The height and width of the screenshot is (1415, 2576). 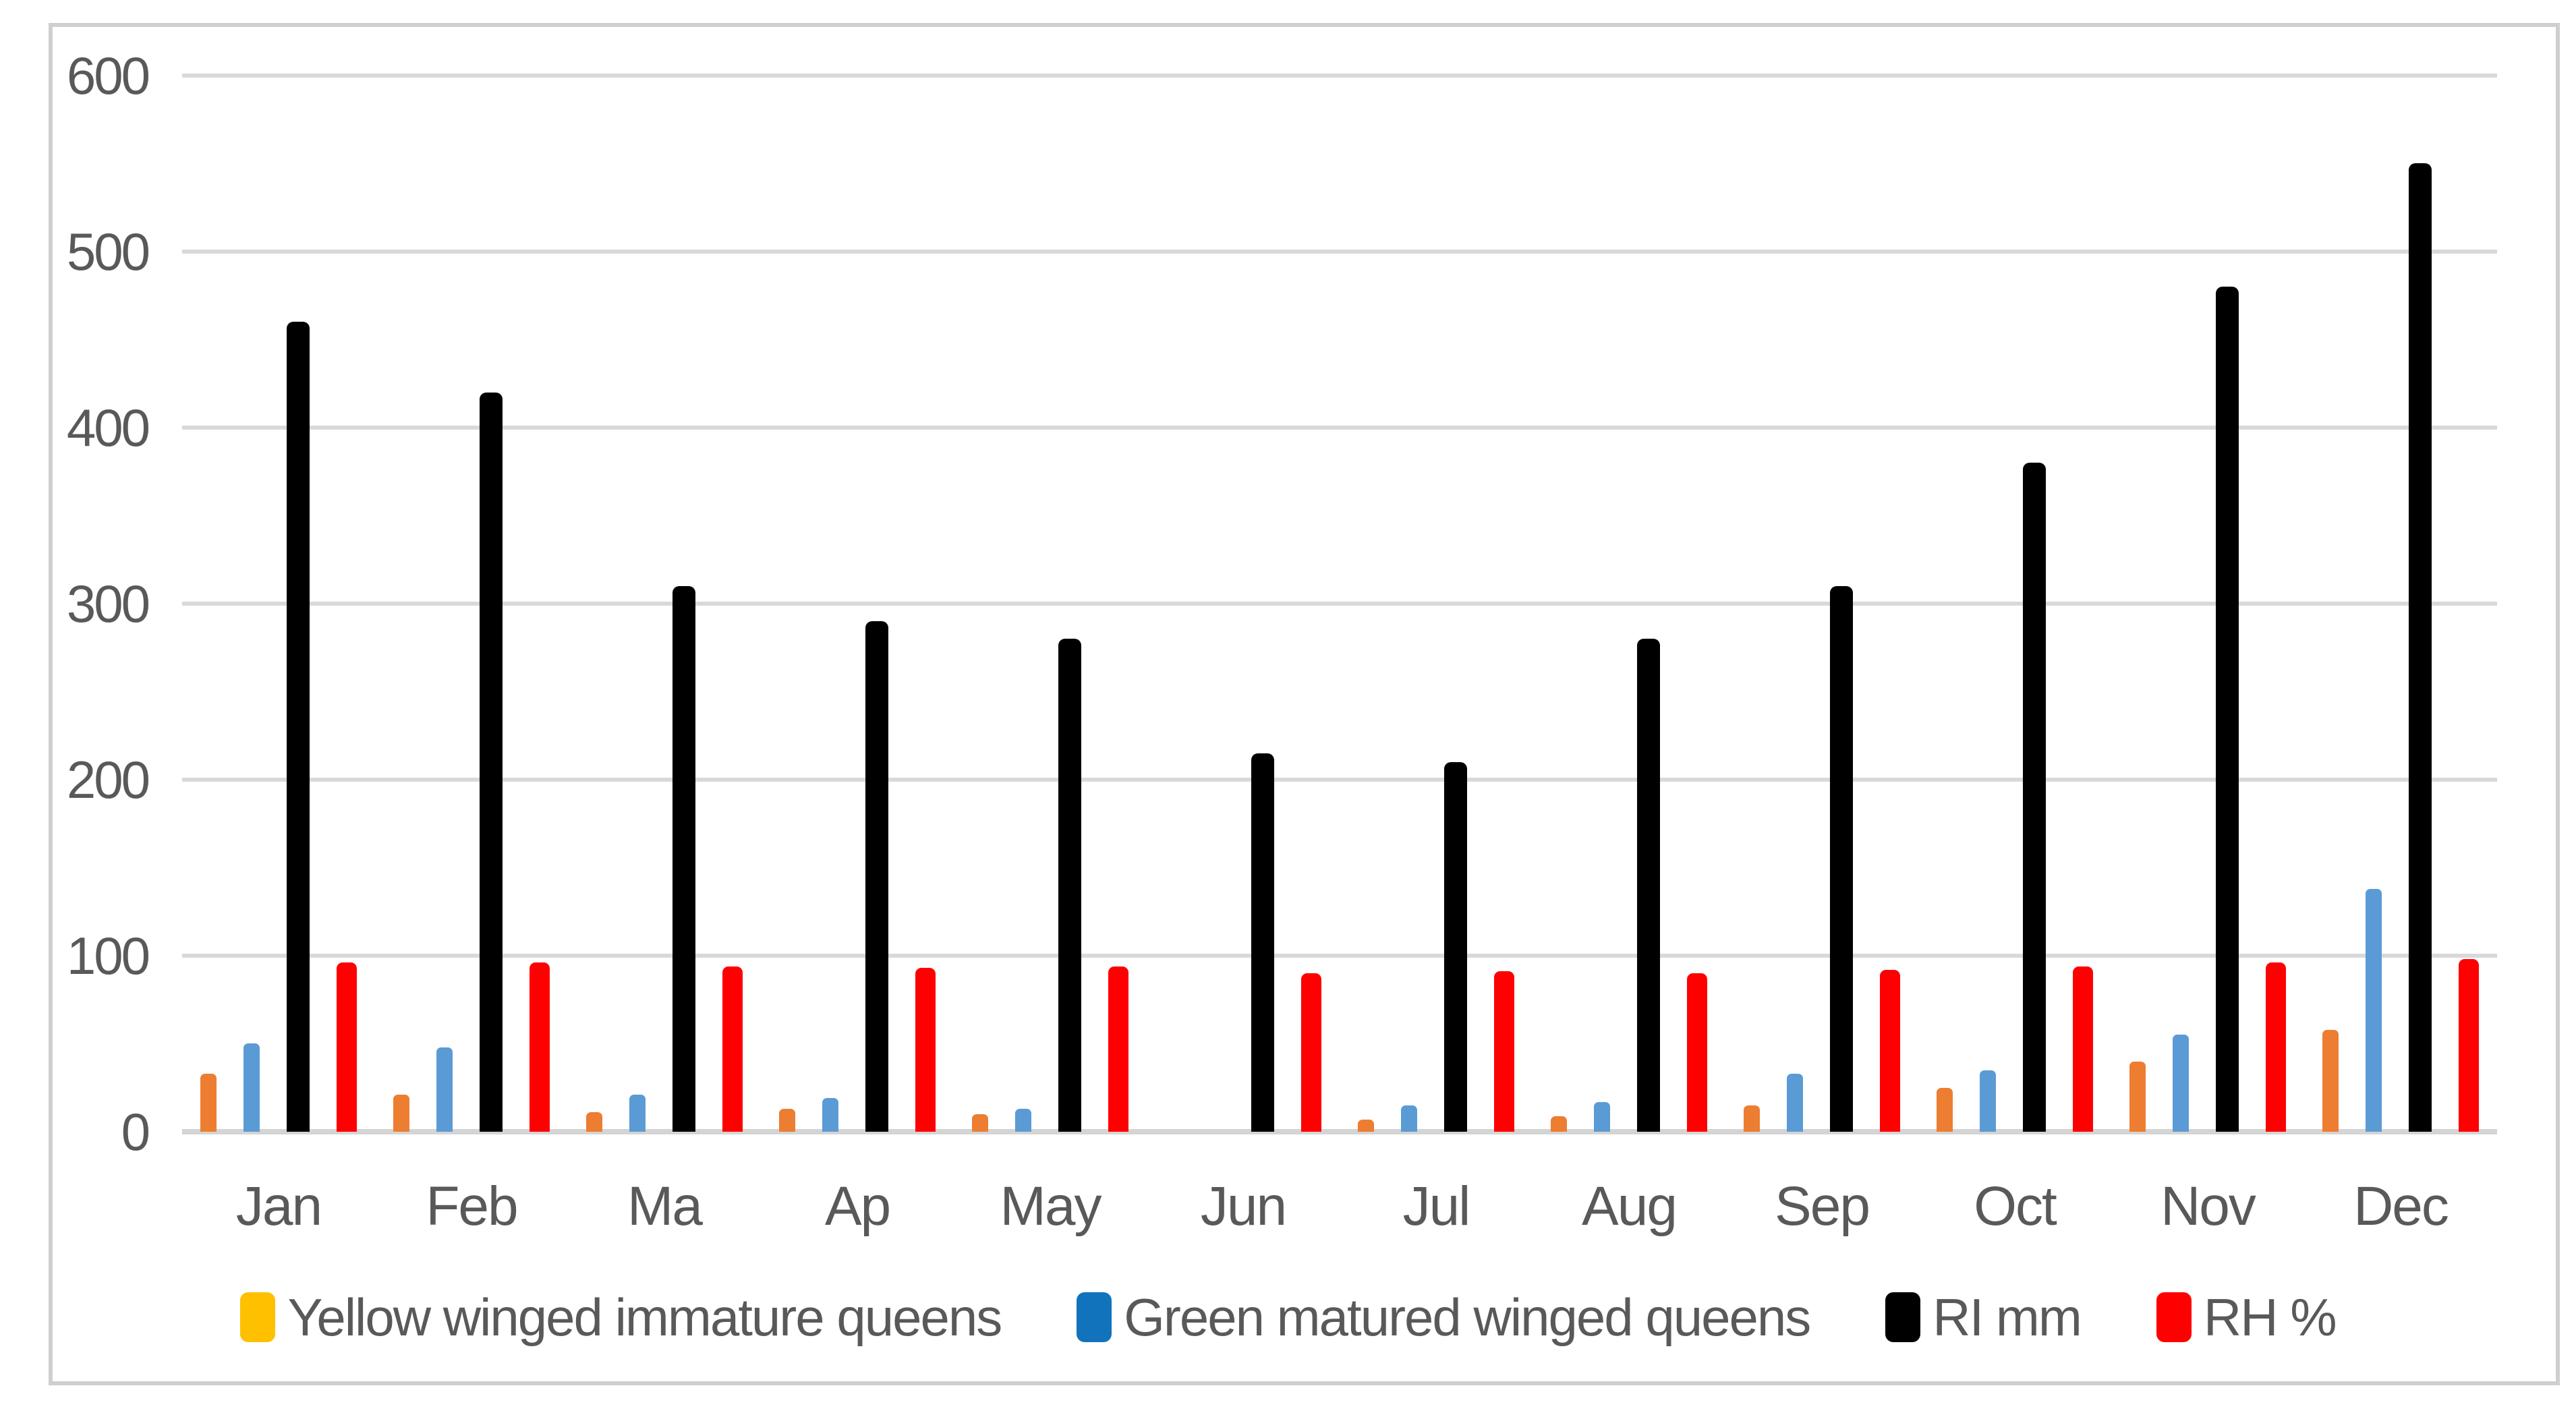 I want to click on bar-group-sep, so click(x=1821, y=604).